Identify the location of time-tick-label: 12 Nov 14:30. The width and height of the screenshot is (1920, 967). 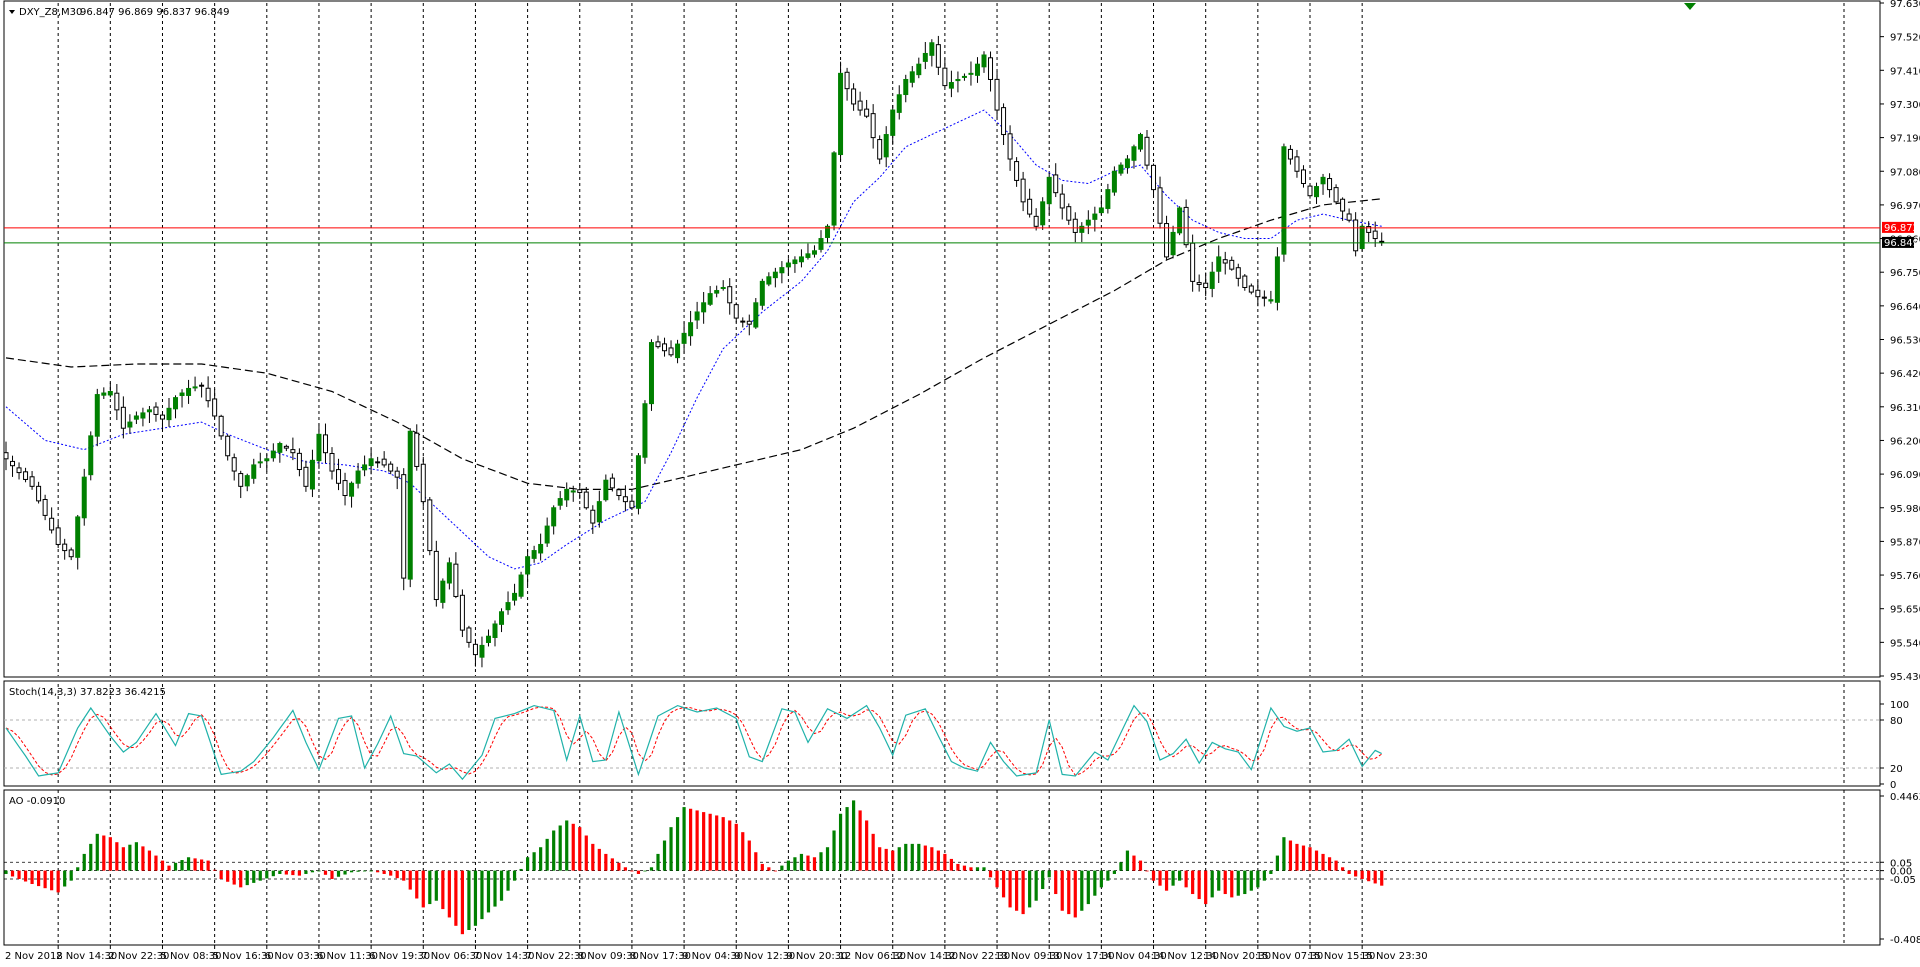
(924, 956).